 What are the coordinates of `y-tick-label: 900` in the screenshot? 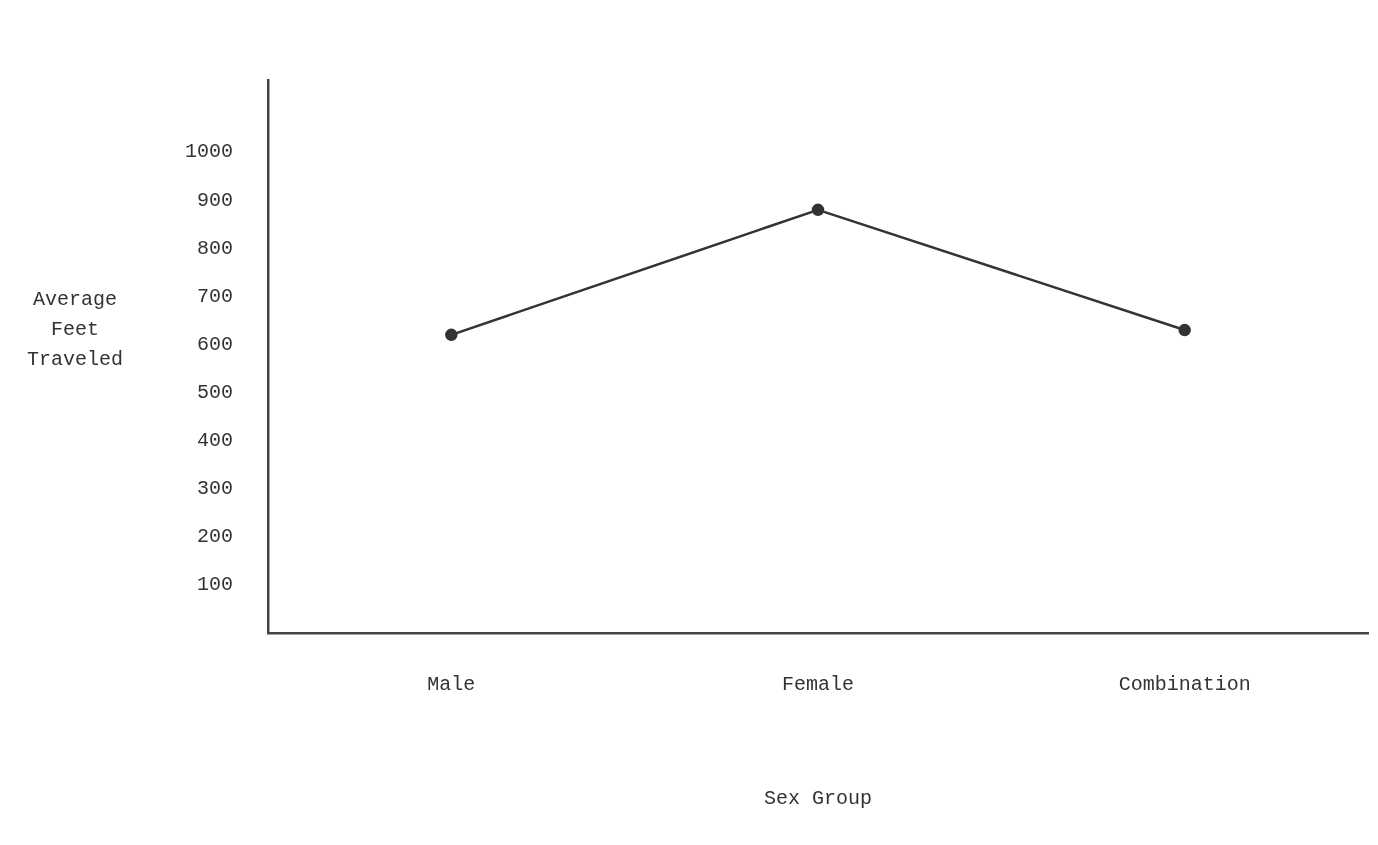 It's located at (215, 200).